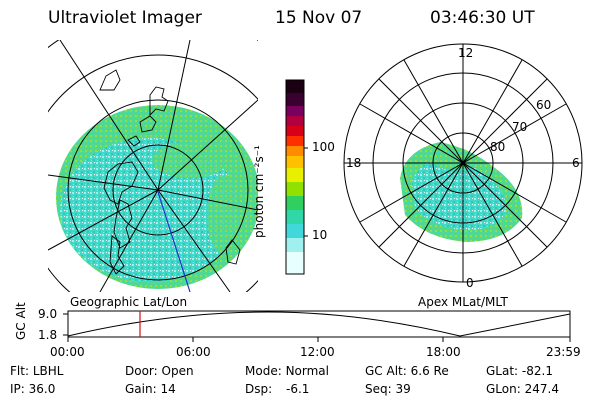 This screenshot has width=600, height=400. Describe the element at coordinates (463, 302) in the screenshot. I see `polar-panel-label: Apex MLat/MLT` at that location.